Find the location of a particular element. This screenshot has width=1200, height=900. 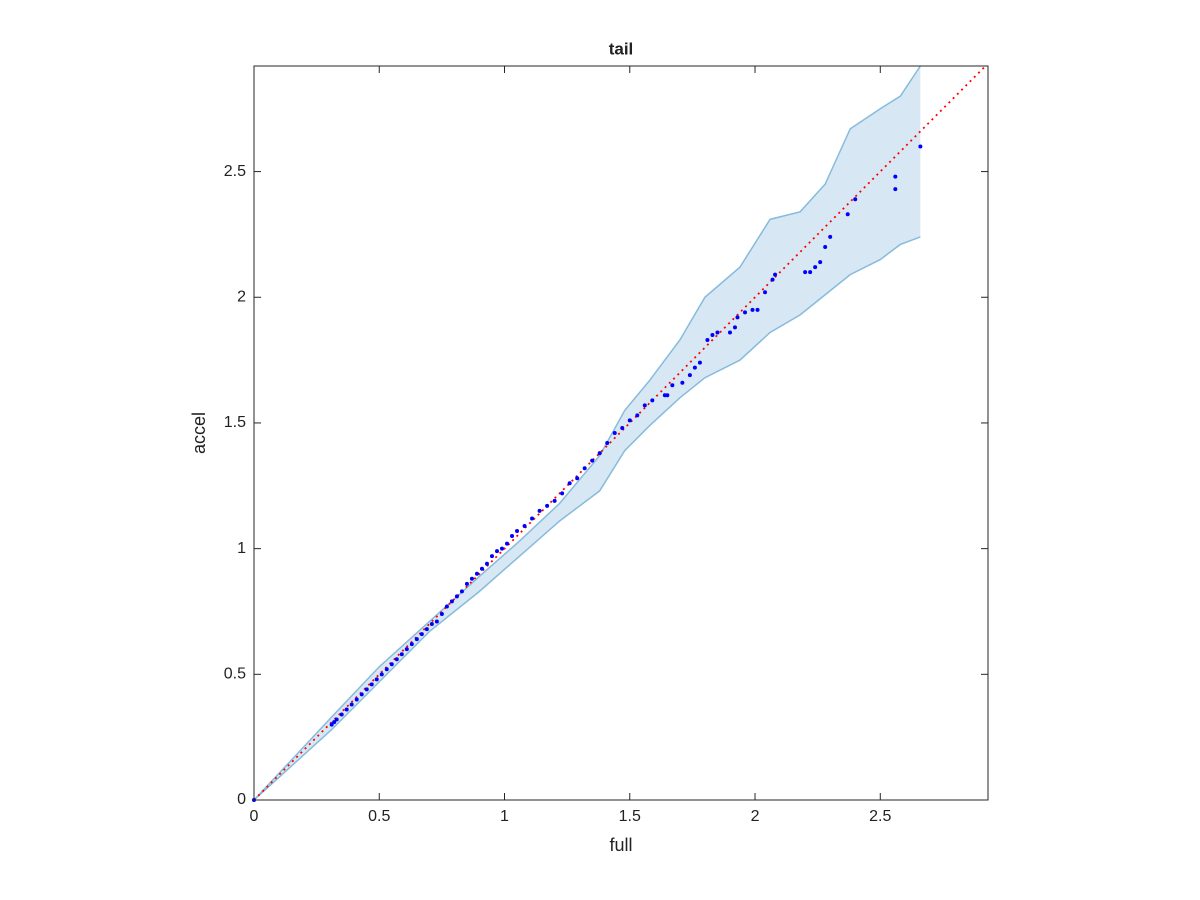

y-tick-label: 2.5 is located at coordinates (235, 171).